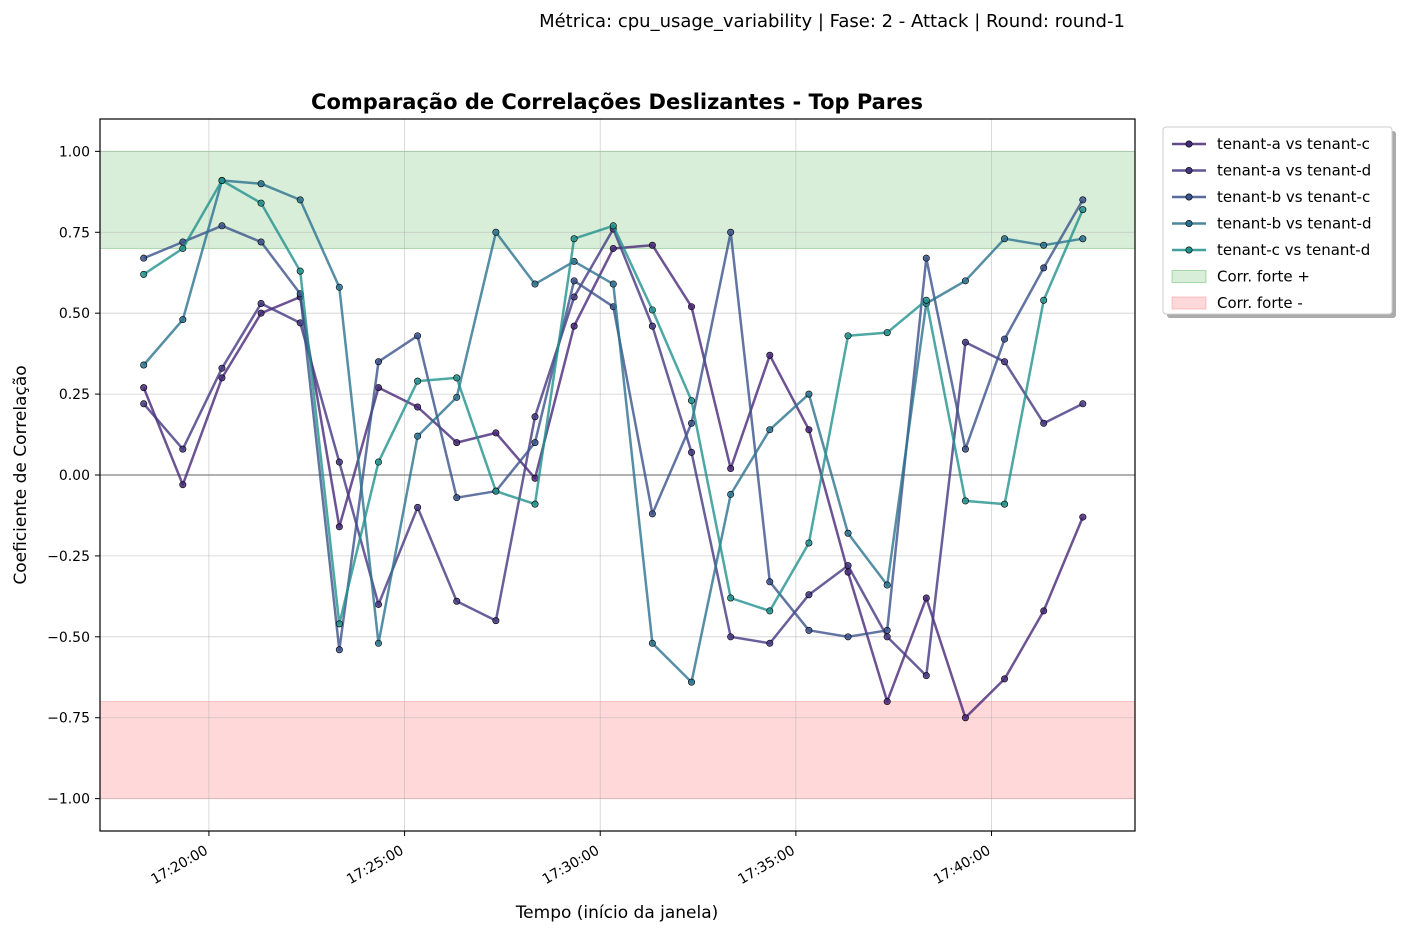 The height and width of the screenshot is (935, 1407). I want to click on legend-label-4: tenant-b vs tenant-d, so click(1294, 224).